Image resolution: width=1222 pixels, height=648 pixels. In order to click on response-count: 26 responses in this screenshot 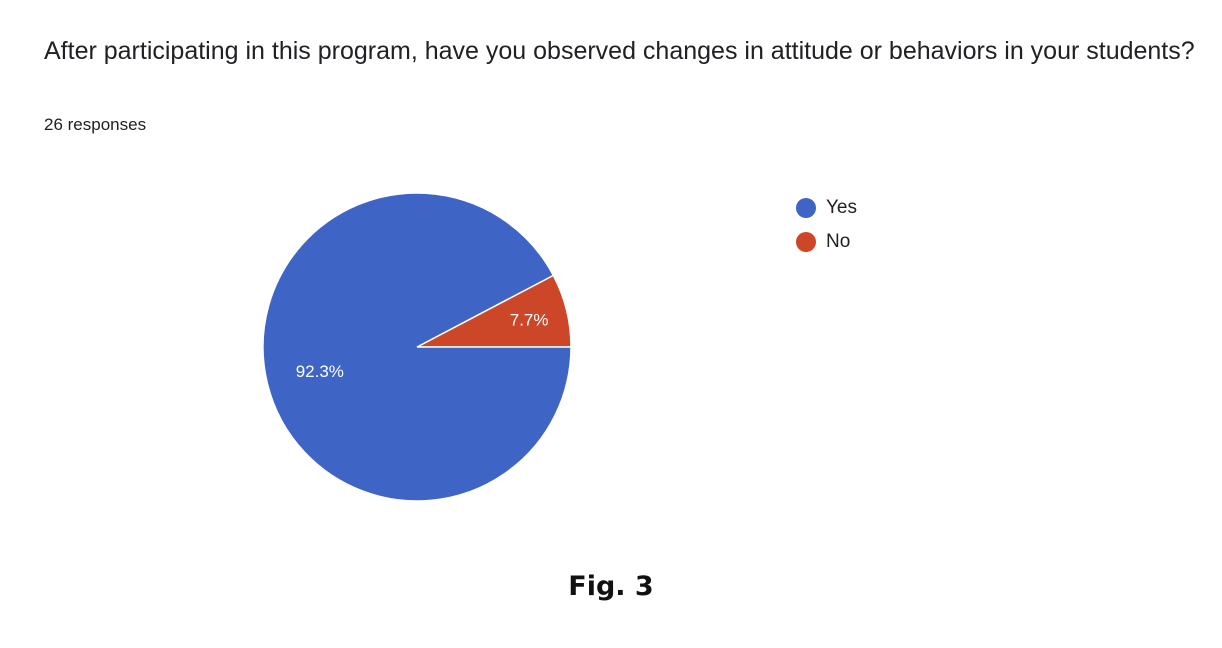, I will do `click(95, 124)`.